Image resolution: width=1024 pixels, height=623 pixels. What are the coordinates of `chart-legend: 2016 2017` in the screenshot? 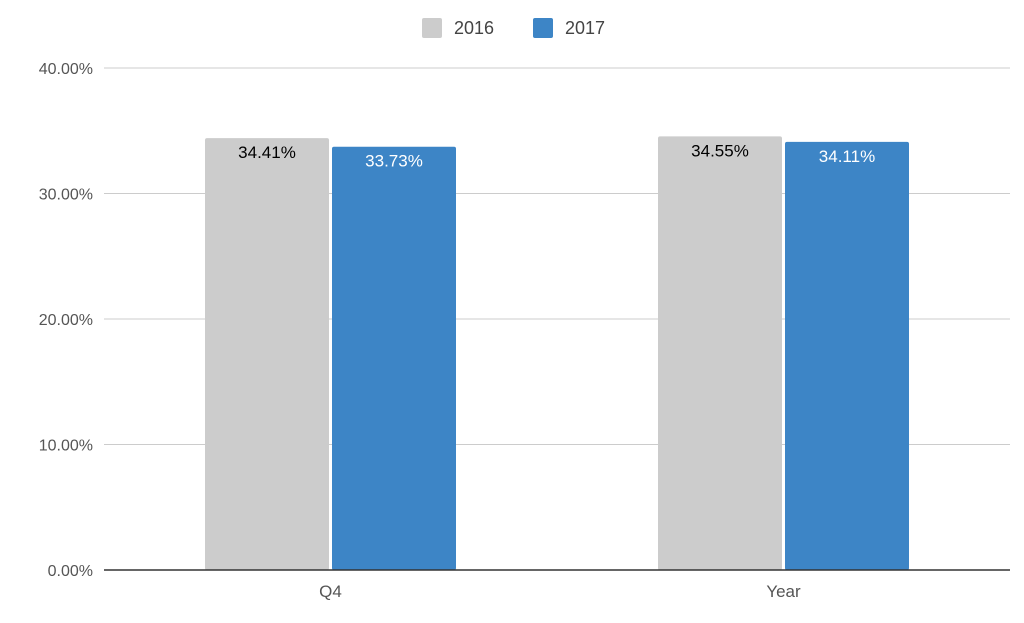 It's located at (512, 28).